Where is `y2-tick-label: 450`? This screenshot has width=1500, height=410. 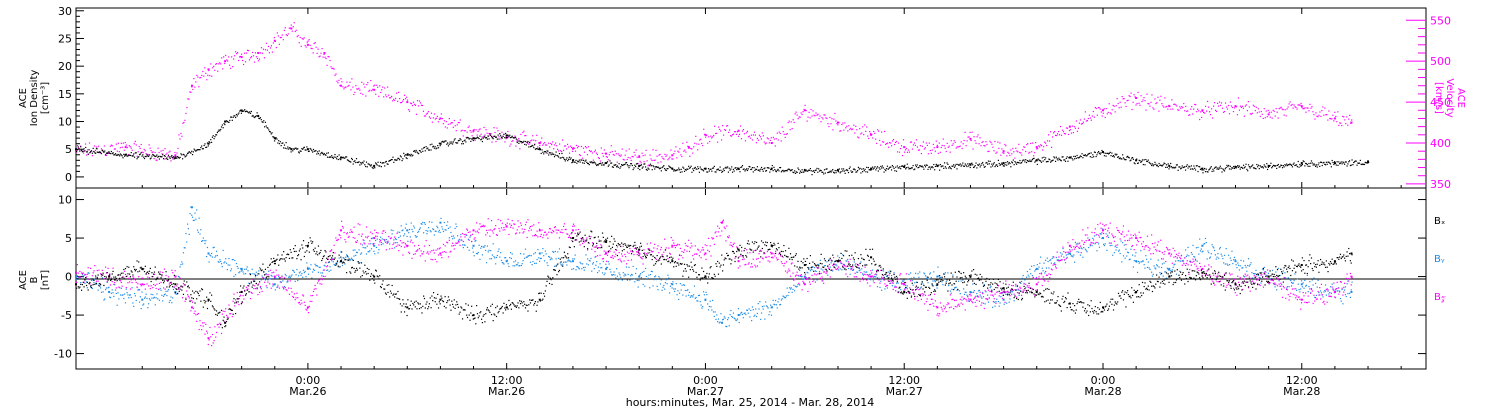 y2-tick-label: 450 is located at coordinates (1440, 102).